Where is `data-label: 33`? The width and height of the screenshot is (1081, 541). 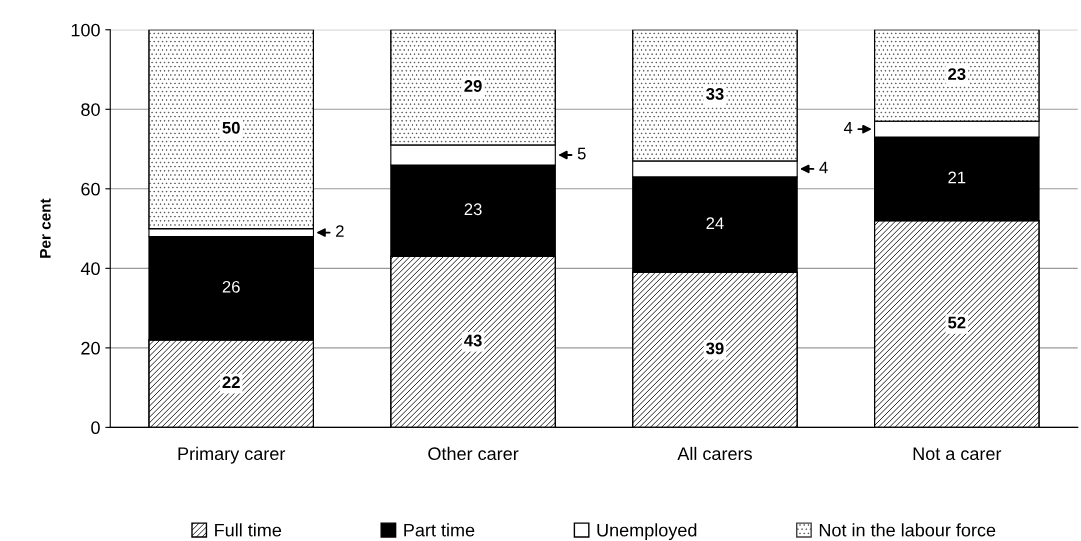 data-label: 33 is located at coordinates (715, 94).